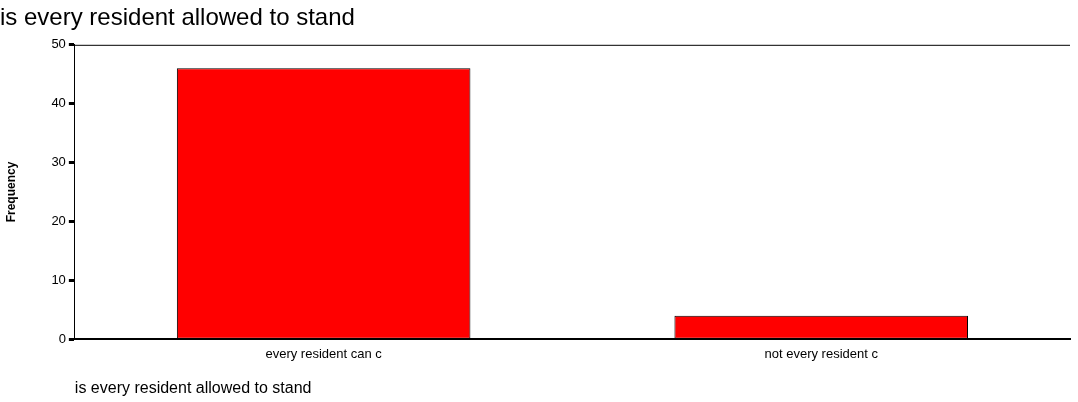  What do you see at coordinates (177, 17) in the screenshot?
I see `chart-title: is every resident allowed to stand` at bounding box center [177, 17].